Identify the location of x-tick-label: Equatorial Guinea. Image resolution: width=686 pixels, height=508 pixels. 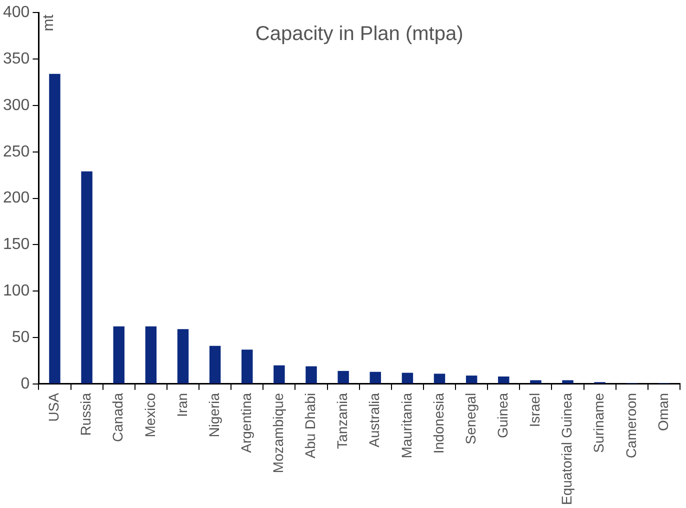
(566, 449).